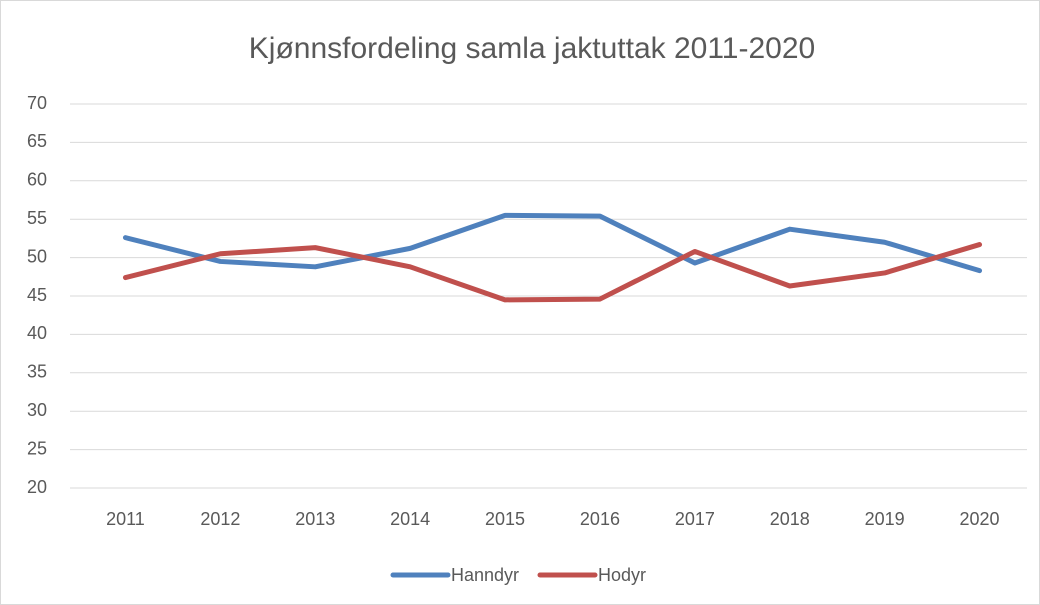 The height and width of the screenshot is (605, 1040). Describe the element at coordinates (37, 180) in the screenshot. I see `y-tick-label: 60` at that location.